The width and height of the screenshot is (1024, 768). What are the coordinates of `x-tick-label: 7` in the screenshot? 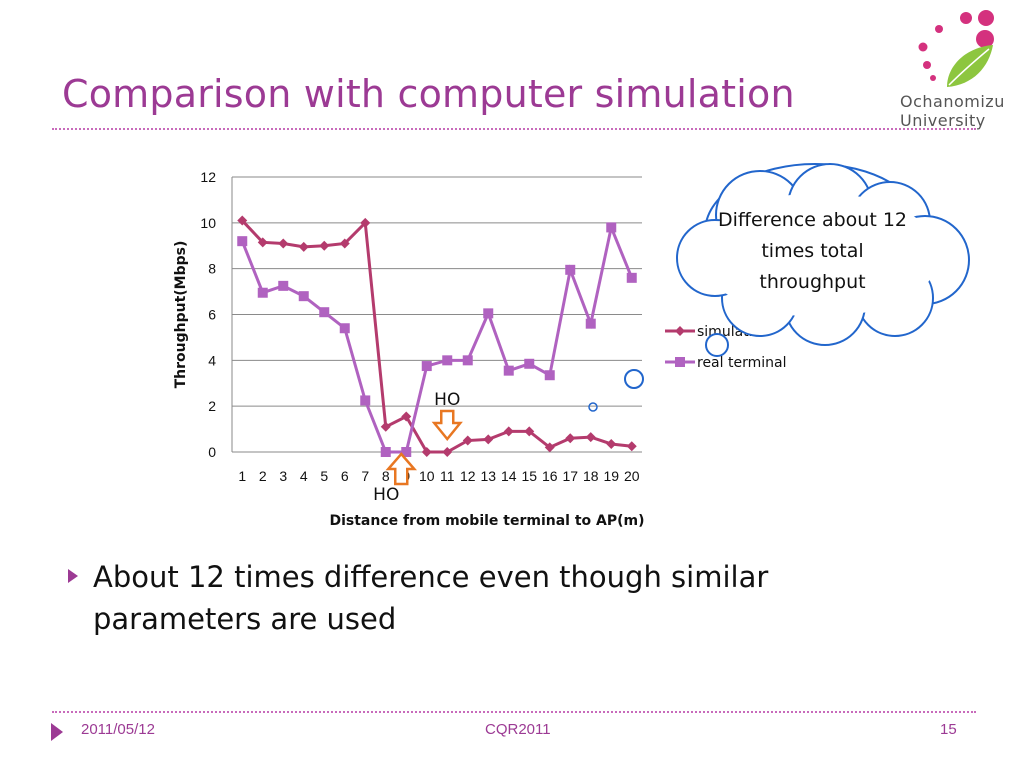 It's located at (365, 476).